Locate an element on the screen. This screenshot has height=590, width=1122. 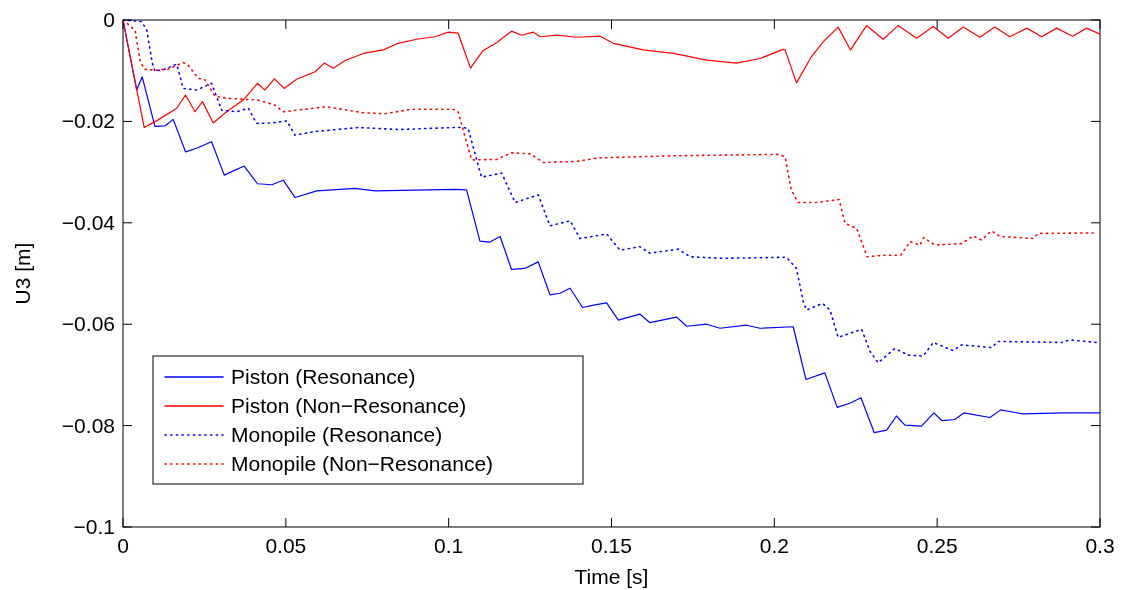
x-tick-label: 0.2 is located at coordinates (774, 545).